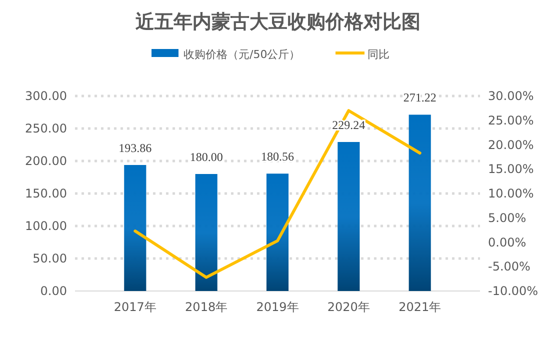 The width and height of the screenshot is (556, 338). What do you see at coordinates (511, 169) in the screenshot?
I see `y2-tick-label: 15.00%` at bounding box center [511, 169].